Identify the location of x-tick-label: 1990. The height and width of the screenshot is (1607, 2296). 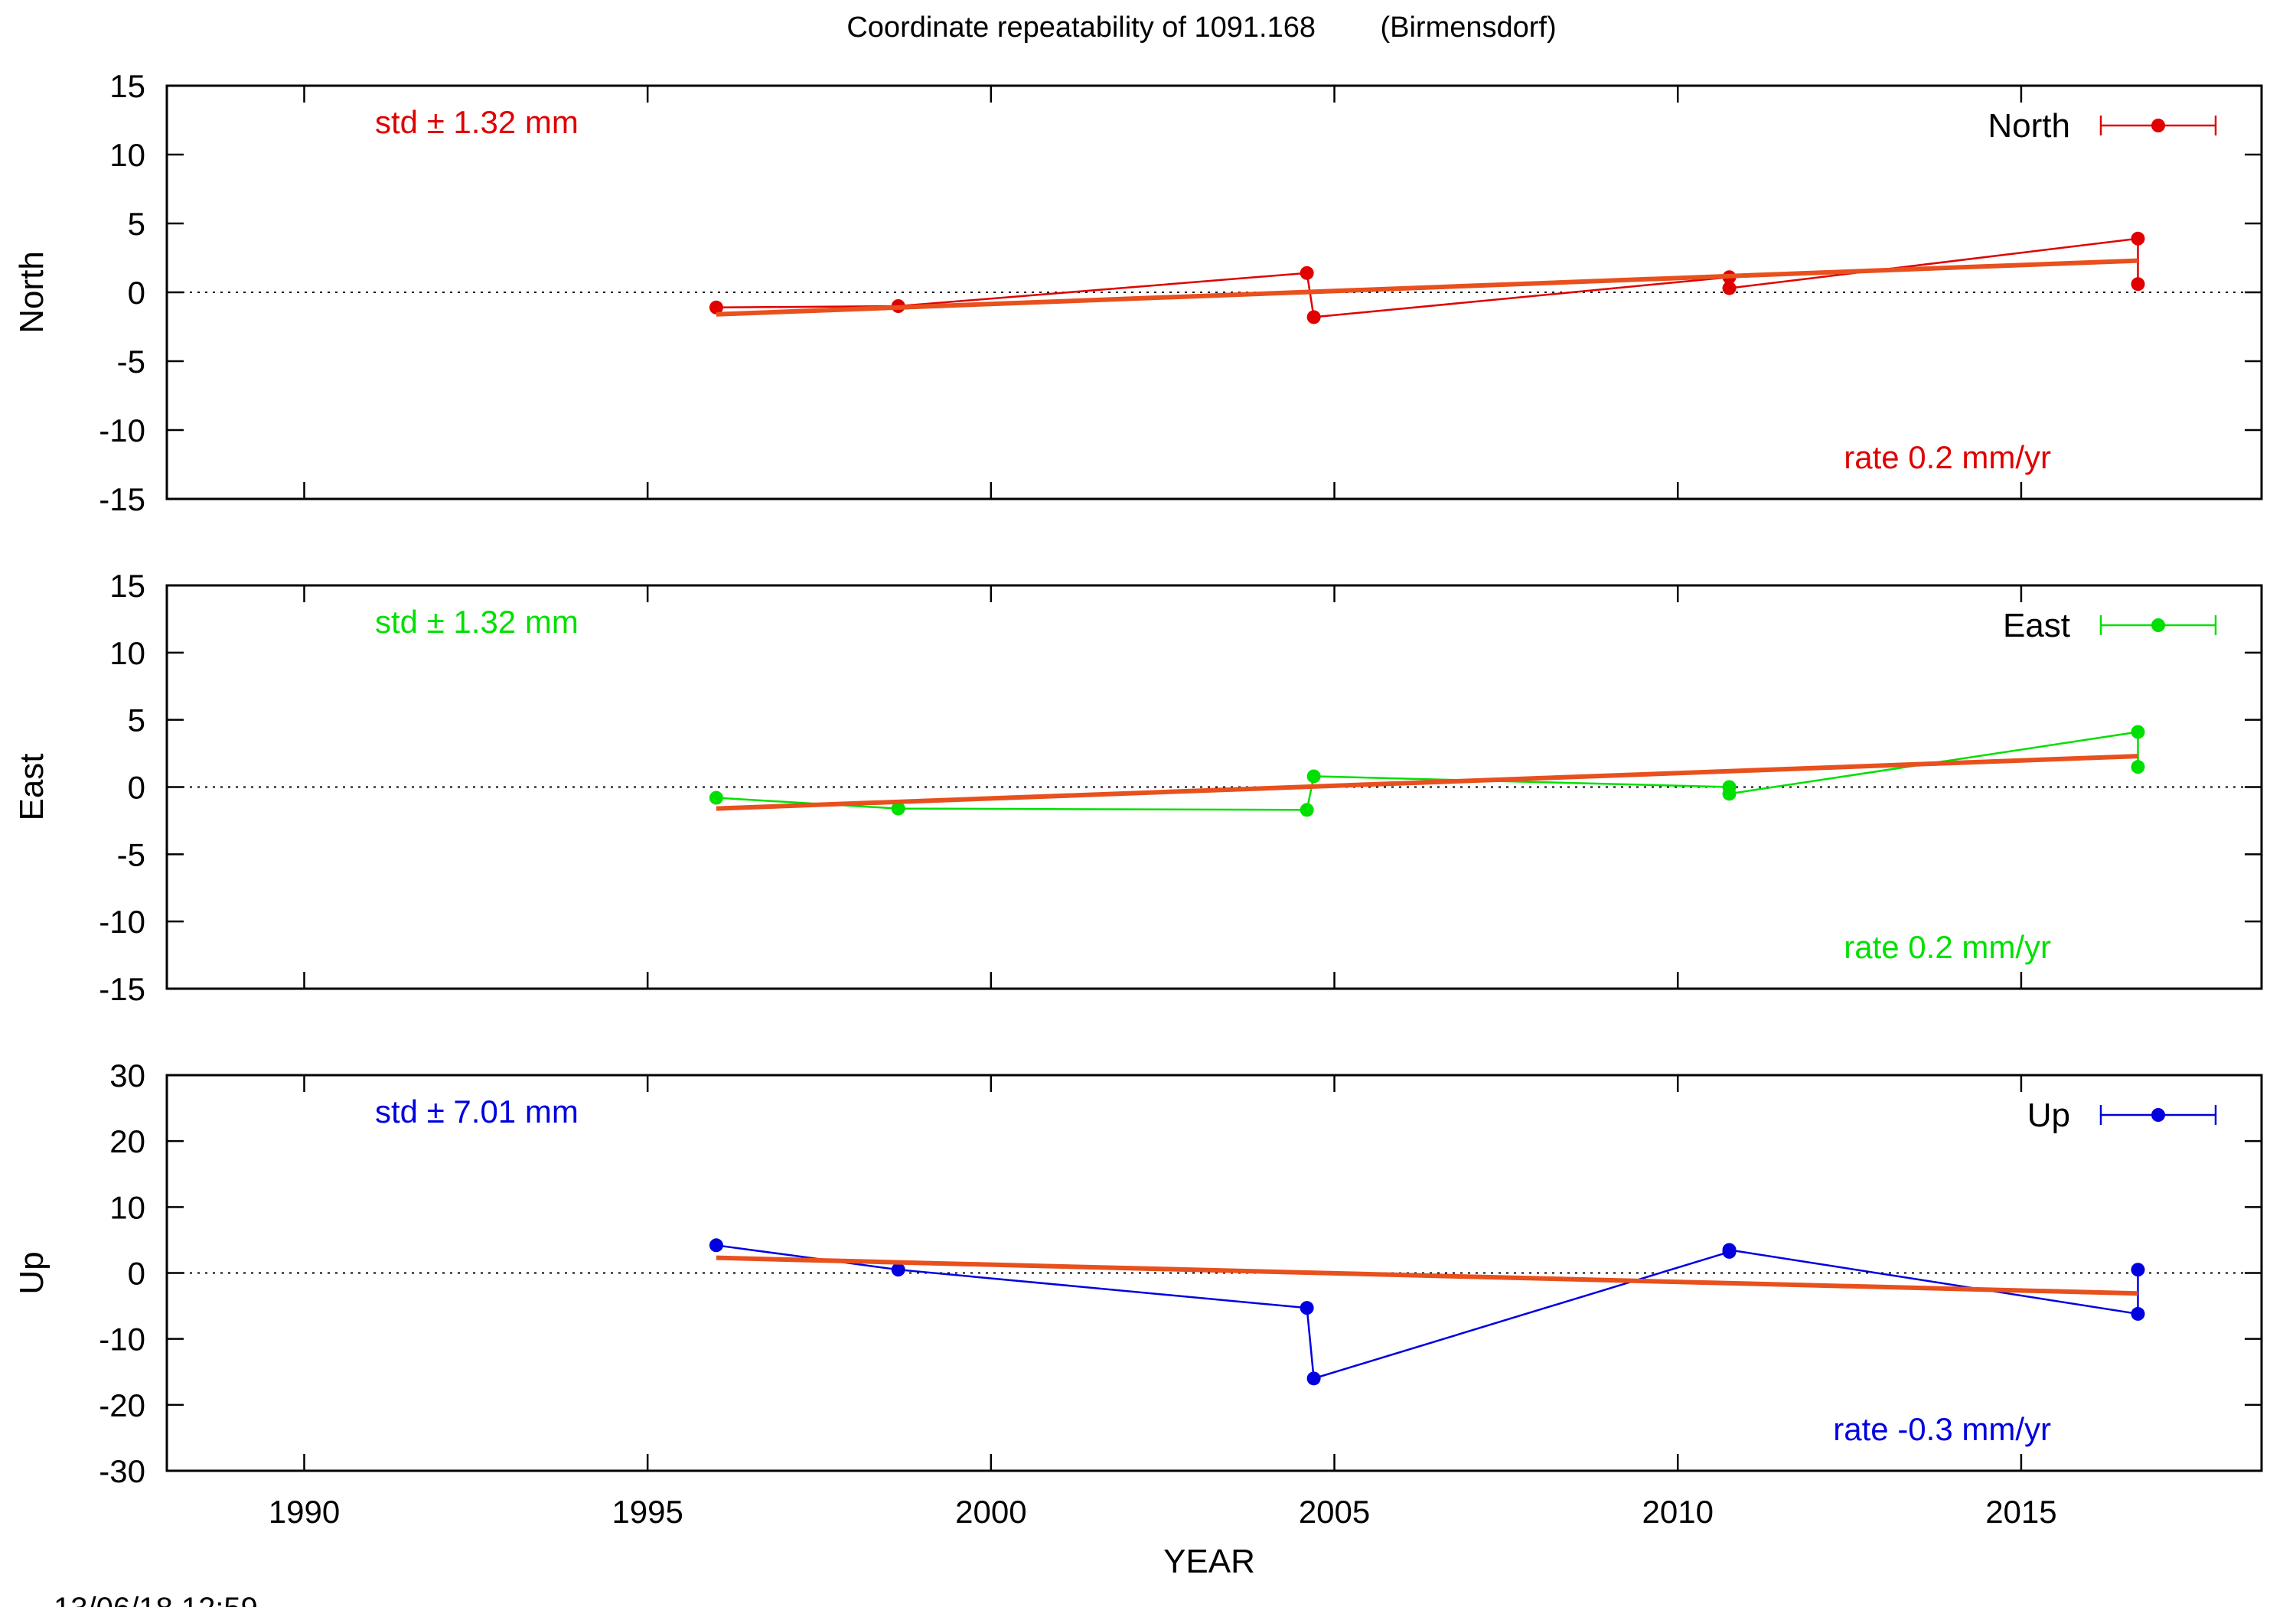
(304, 1512).